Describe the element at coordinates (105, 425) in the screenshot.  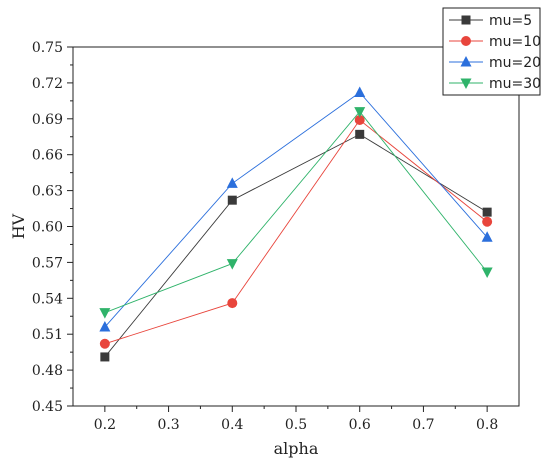
I see `x-tick-label: 0.2` at that location.